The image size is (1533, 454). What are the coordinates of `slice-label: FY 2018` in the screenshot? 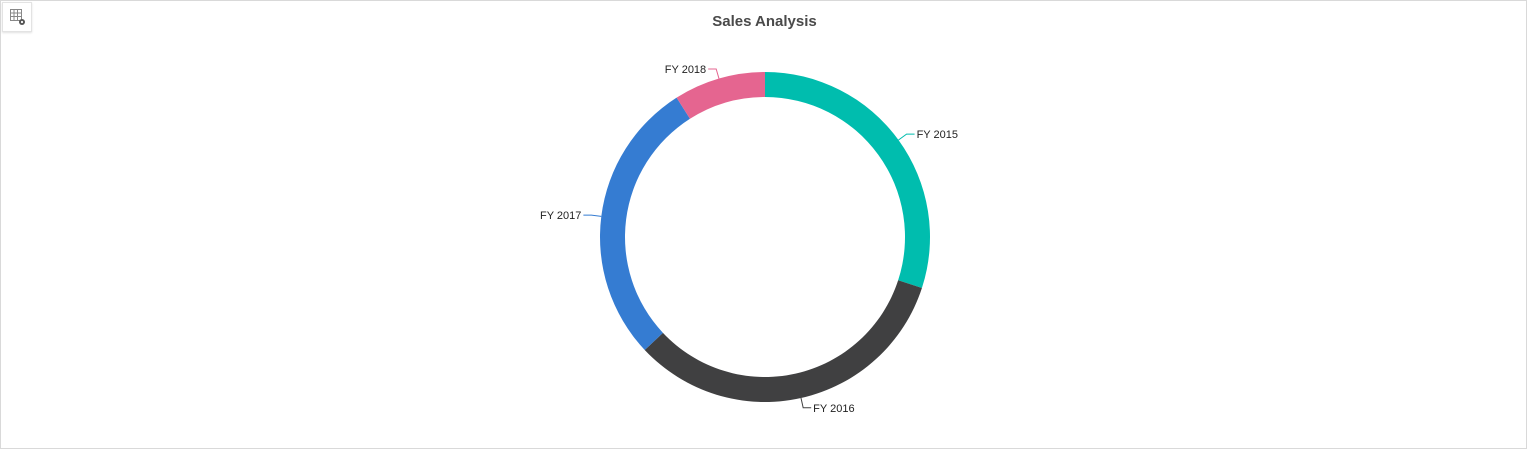 It's located at (685, 70).